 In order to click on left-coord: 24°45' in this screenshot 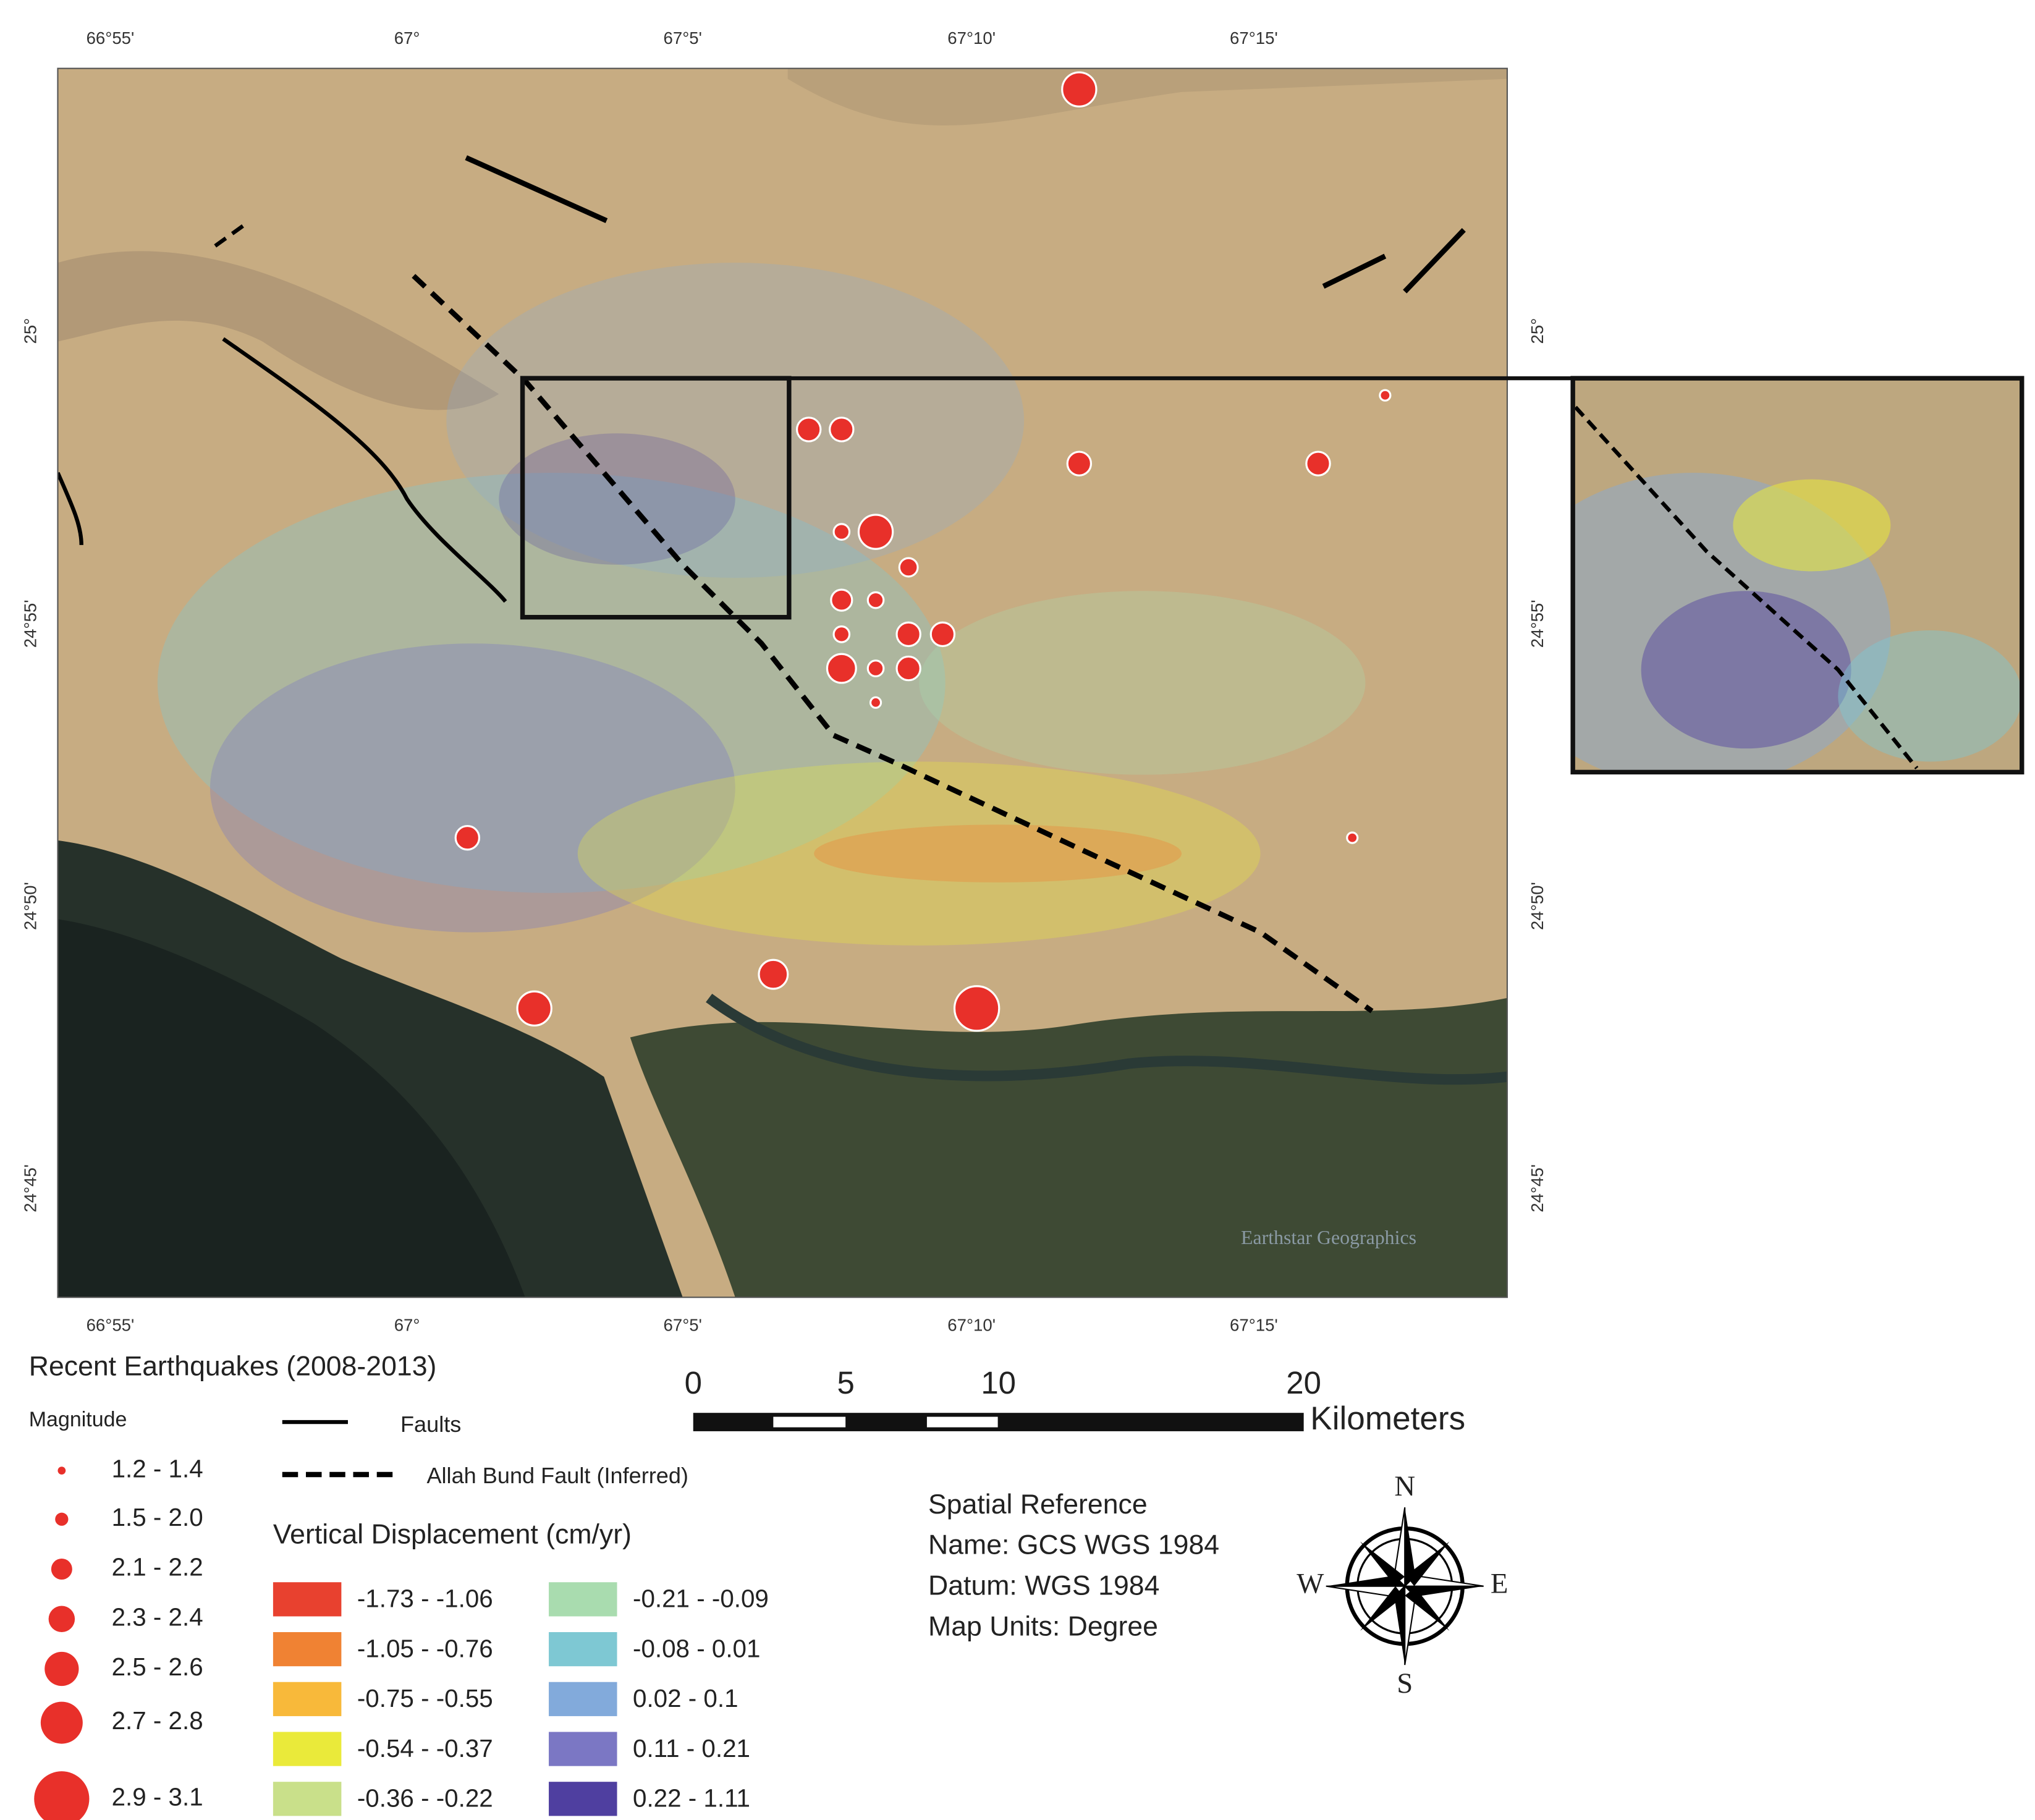, I will do `click(30, 1188)`.